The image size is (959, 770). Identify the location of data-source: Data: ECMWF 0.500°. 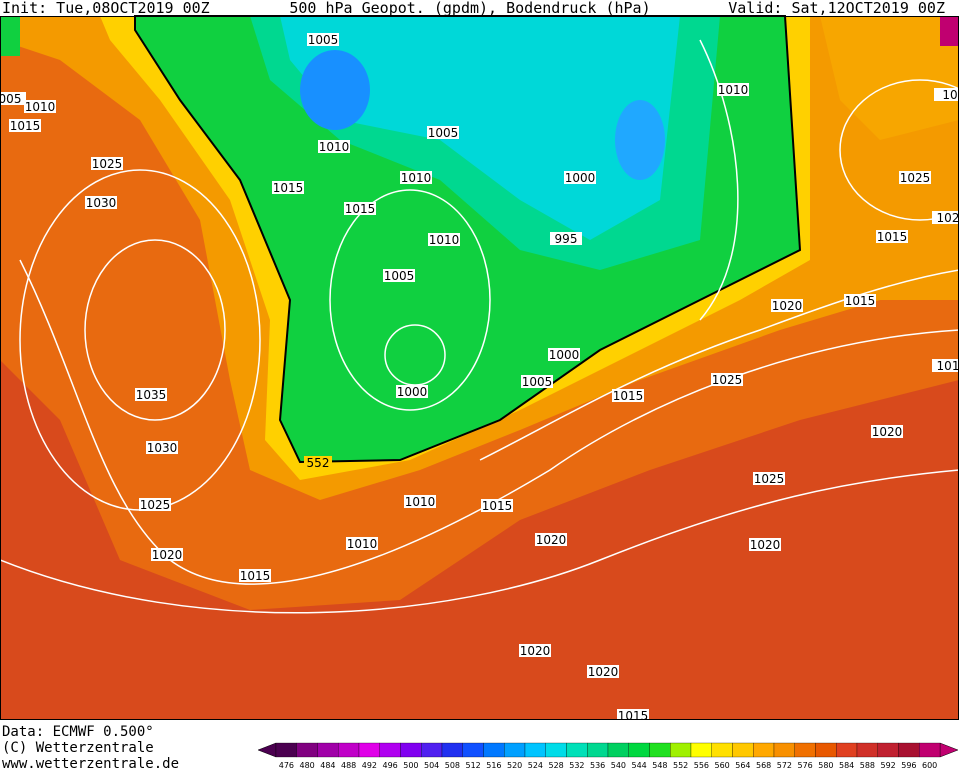
(78, 732).